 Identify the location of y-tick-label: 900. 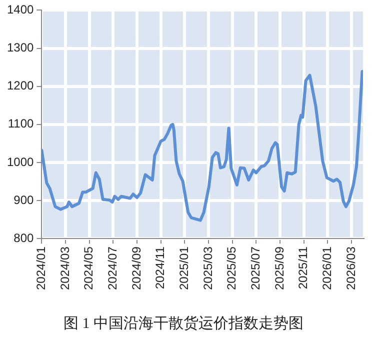
(24, 199).